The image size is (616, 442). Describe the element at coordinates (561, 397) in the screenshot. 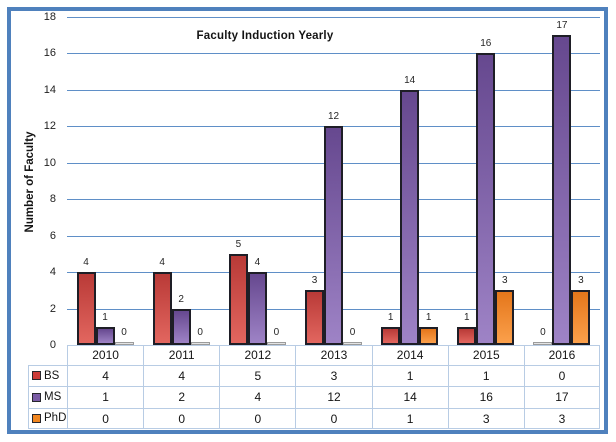

I see `table-value-cell: 17` at that location.